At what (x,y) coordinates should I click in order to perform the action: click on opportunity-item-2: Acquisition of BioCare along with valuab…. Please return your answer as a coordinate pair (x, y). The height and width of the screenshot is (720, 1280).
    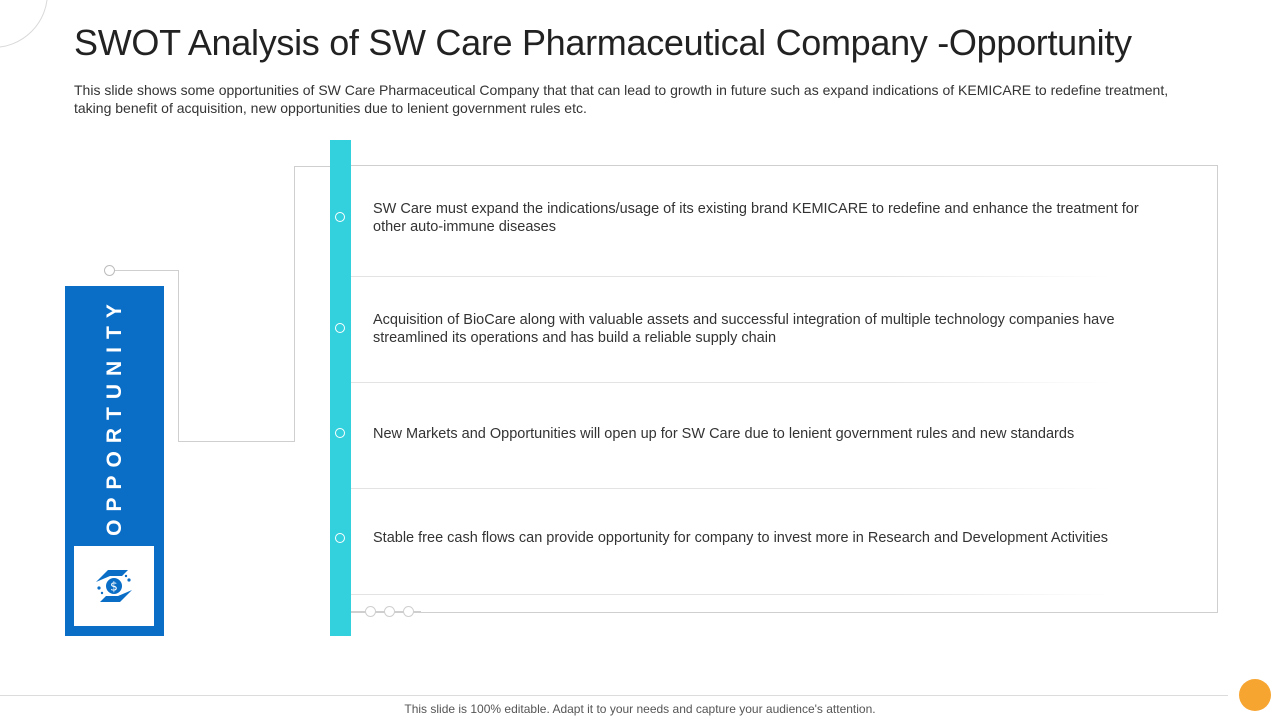
    Looking at the image, I should click on (744, 329).